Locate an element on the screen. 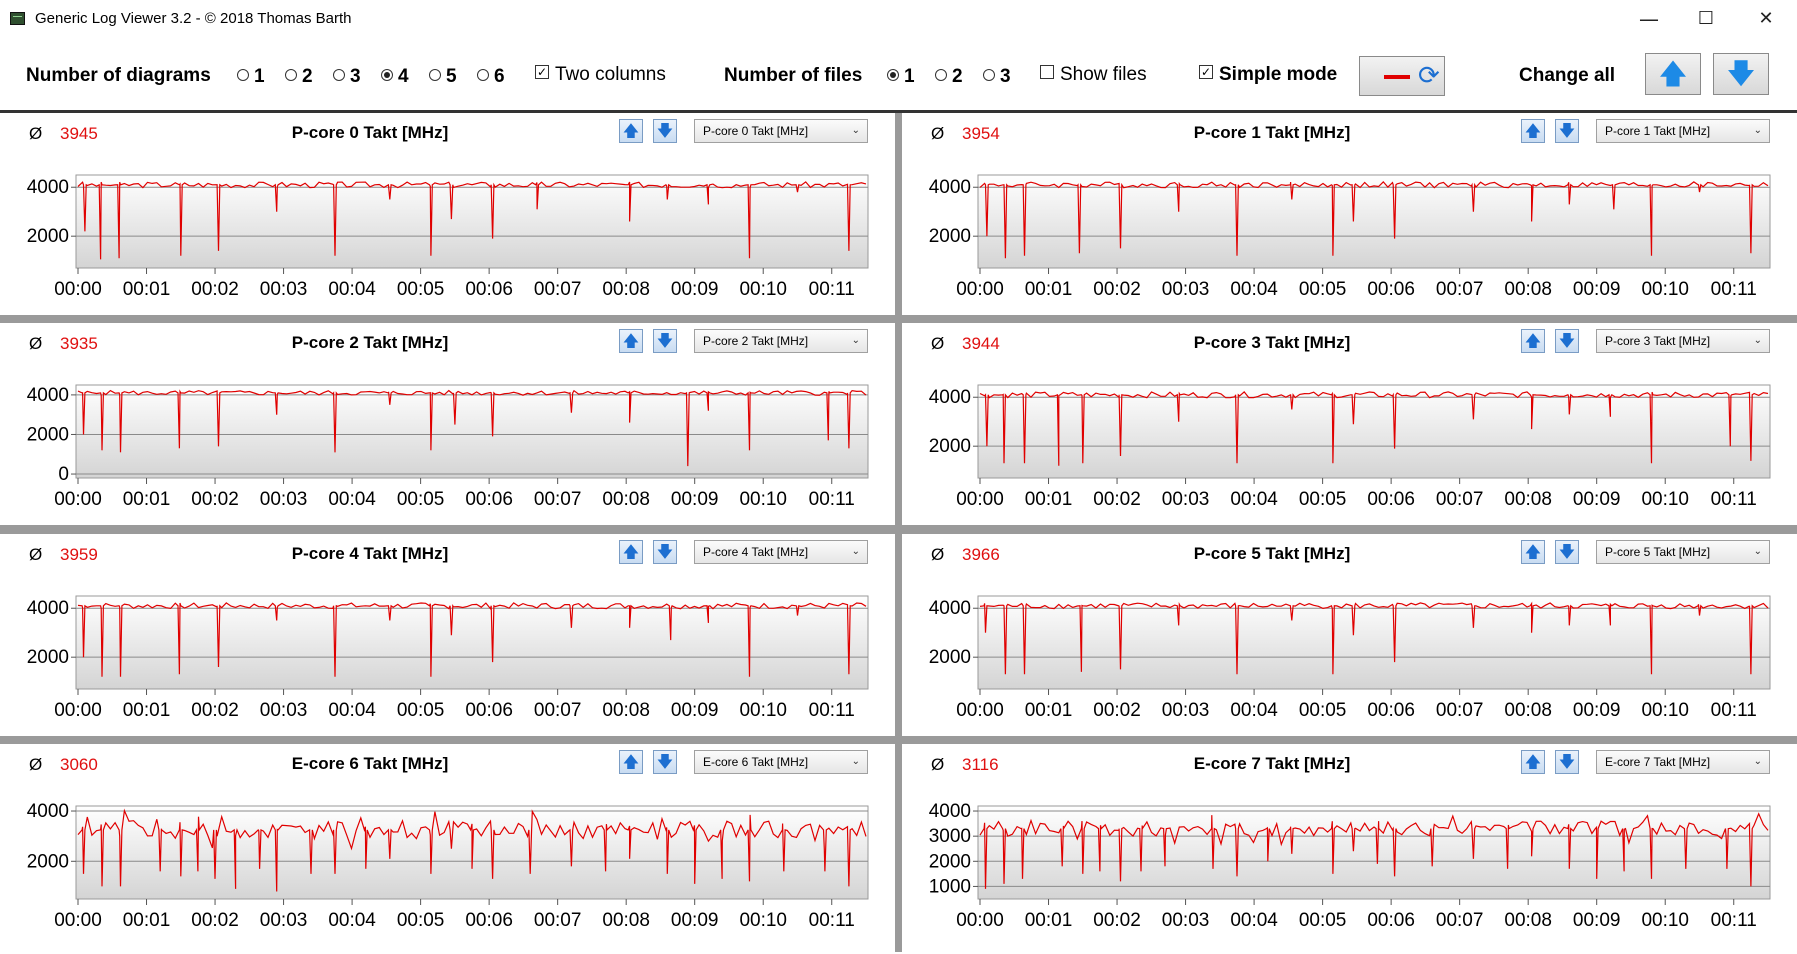 Image resolution: width=1797 pixels, height=954 pixels. diagrams-radio-3: 3 is located at coordinates (347, 77).